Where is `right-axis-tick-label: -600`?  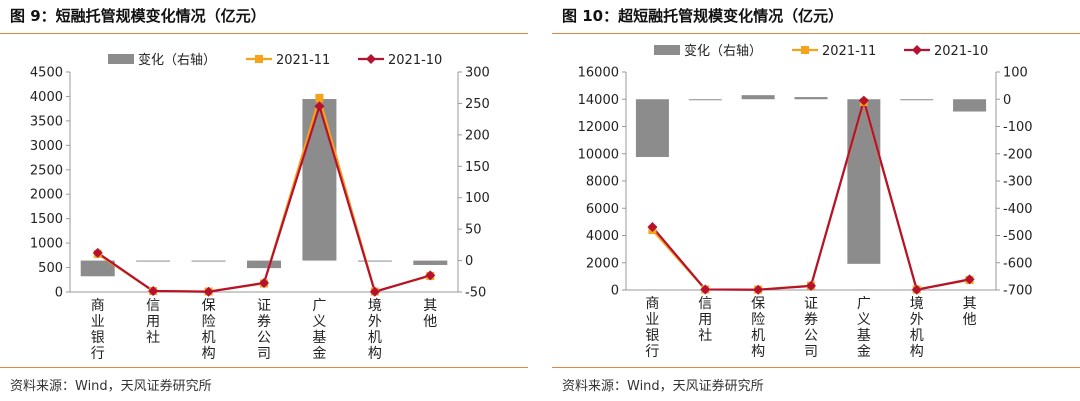 right-axis-tick-label: -600 is located at coordinates (1018, 263).